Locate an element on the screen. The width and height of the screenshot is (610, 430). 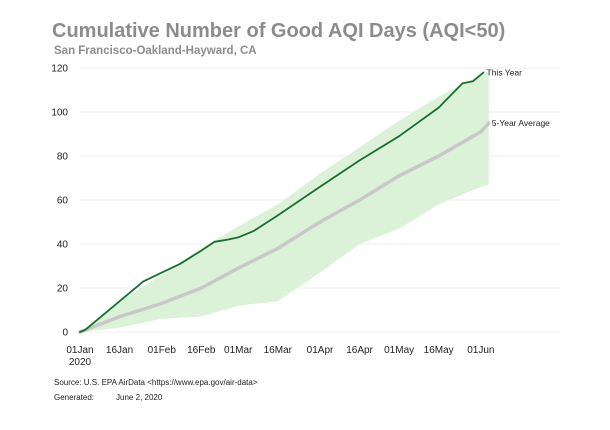
x-tick-label: 16May is located at coordinates (439, 350).